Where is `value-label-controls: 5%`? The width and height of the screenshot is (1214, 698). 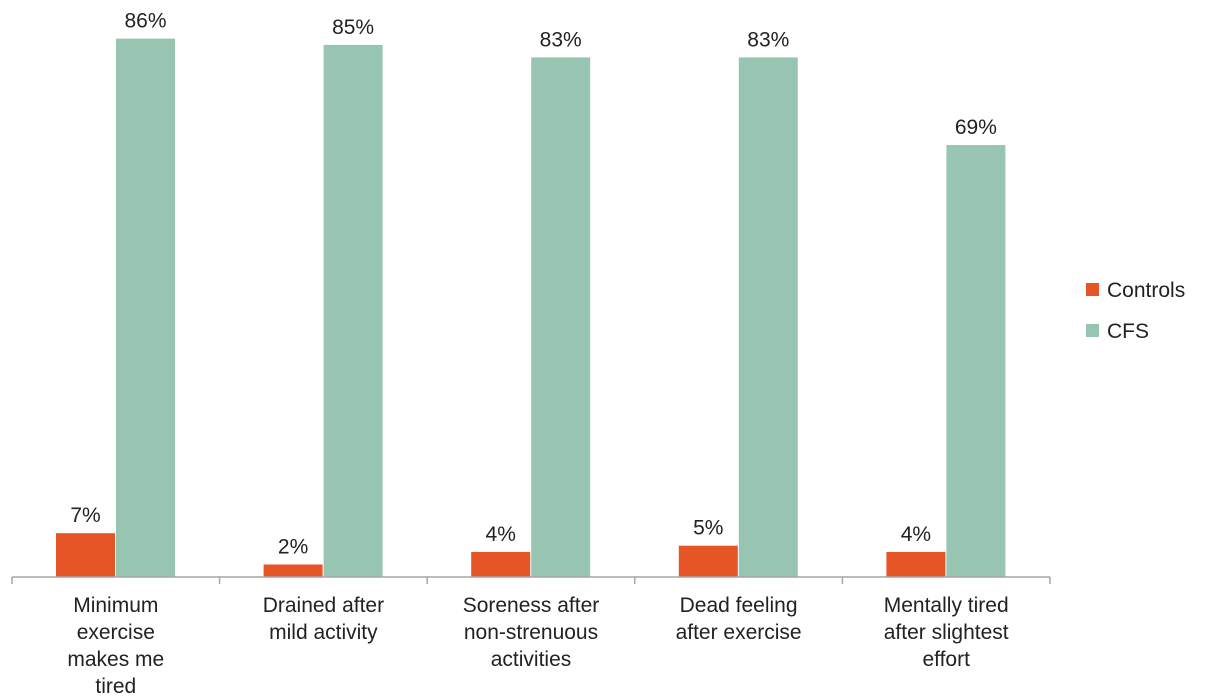 value-label-controls: 5% is located at coordinates (708, 528).